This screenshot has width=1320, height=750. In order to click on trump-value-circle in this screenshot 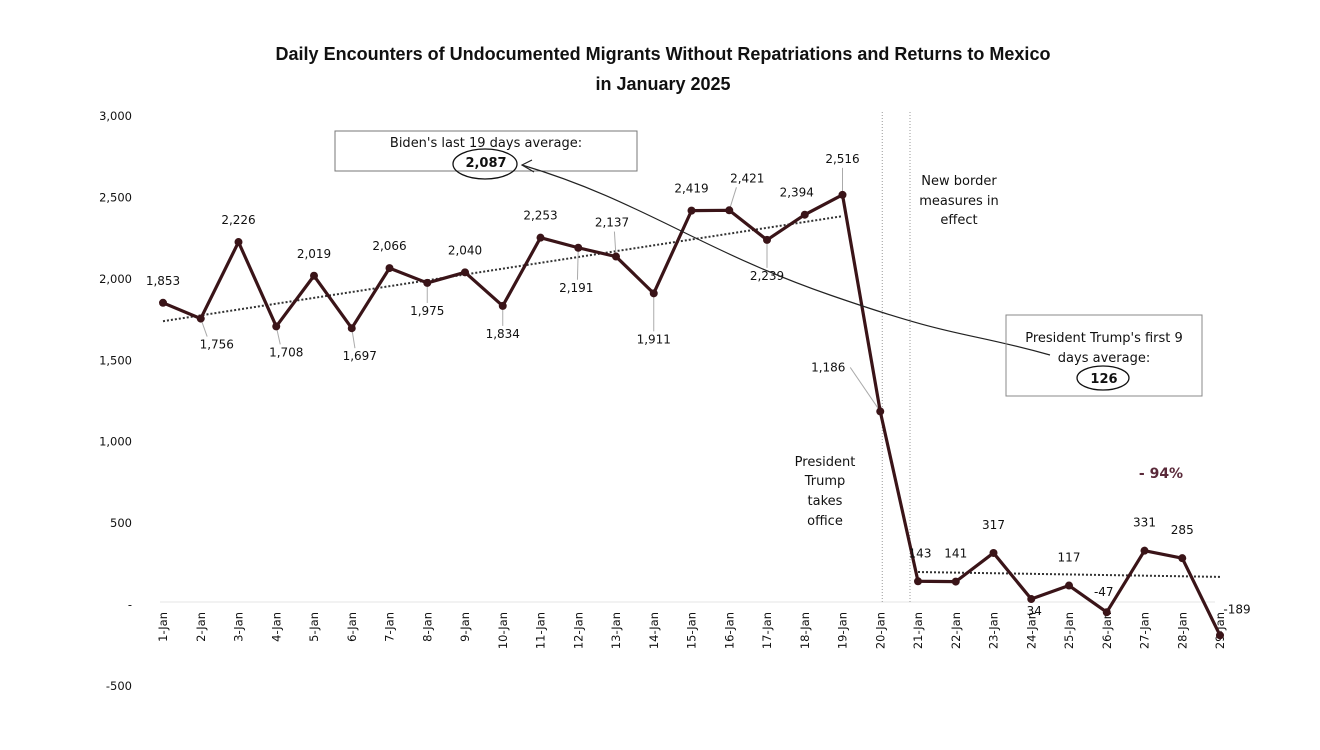, I will do `click(1103, 378)`.